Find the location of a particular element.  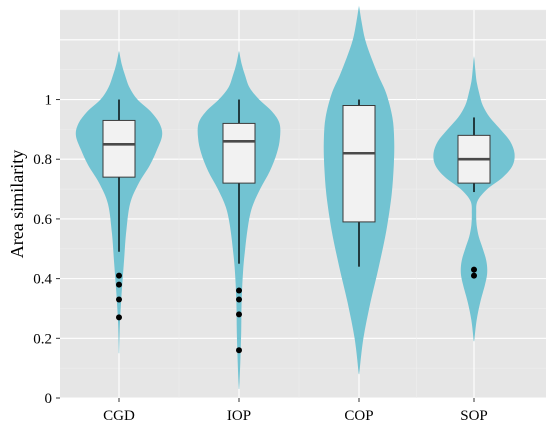

y-tick-label: 0.6 is located at coordinates (42, 220).